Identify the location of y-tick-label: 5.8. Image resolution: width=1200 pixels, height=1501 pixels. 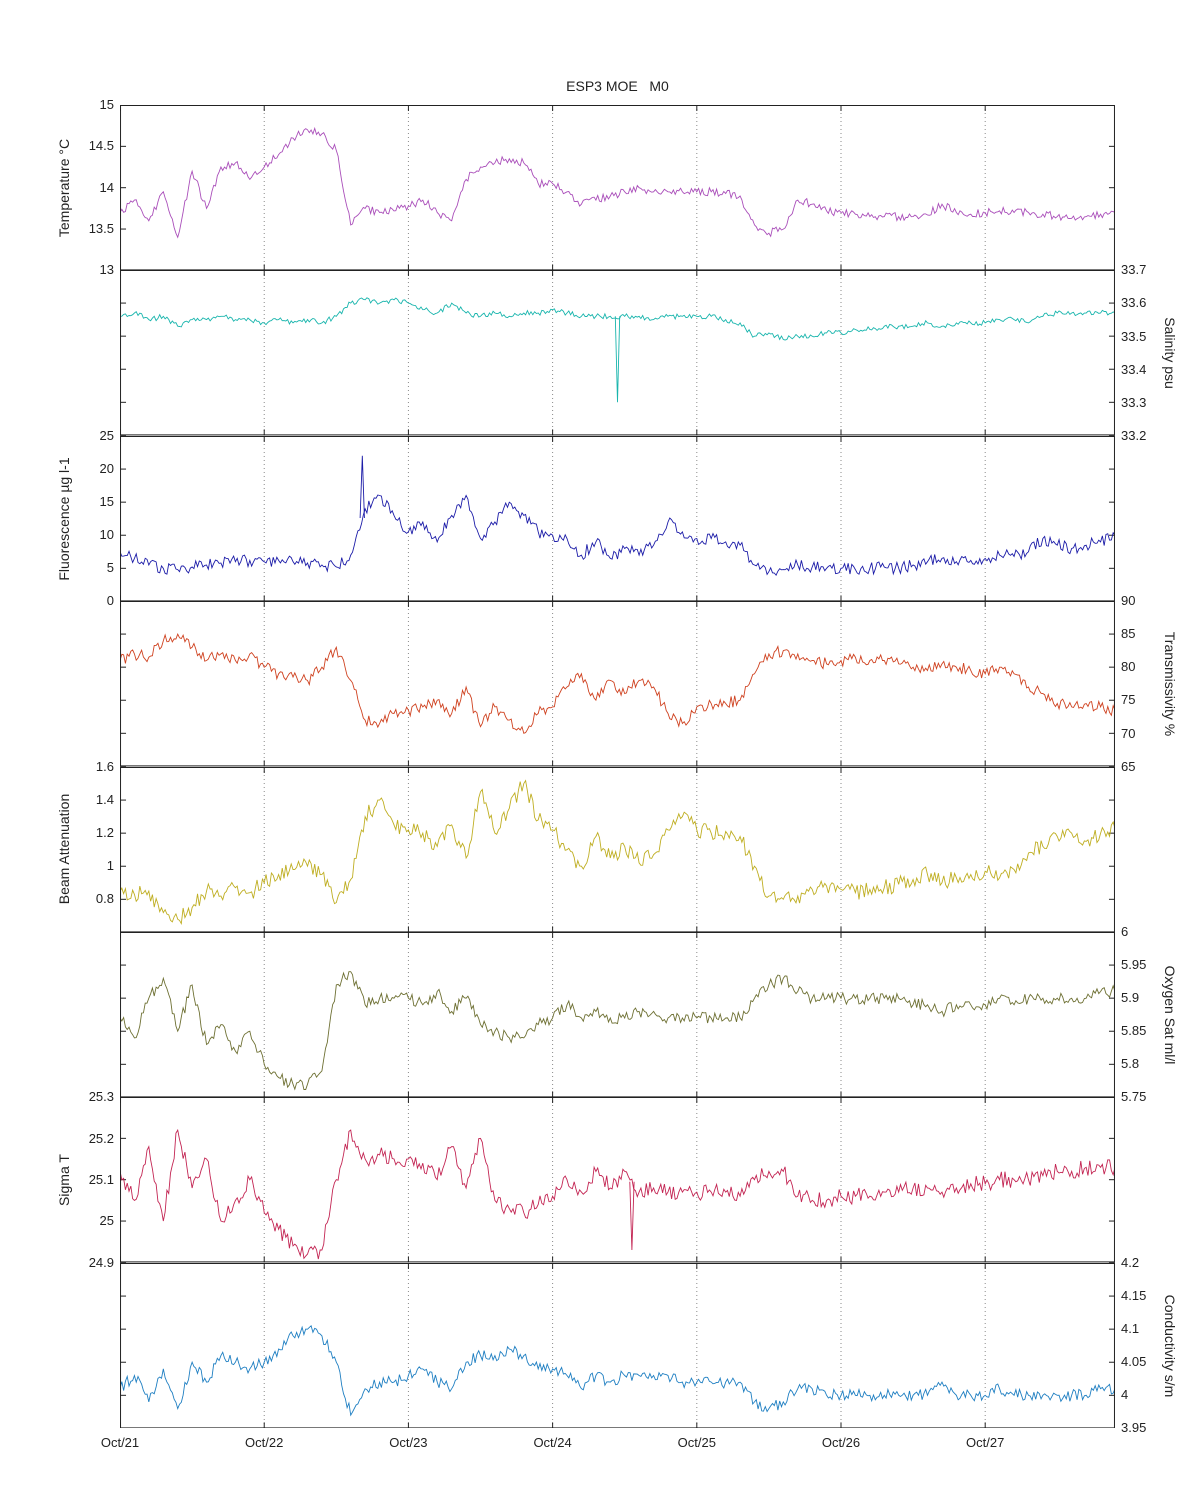
(1130, 1064).